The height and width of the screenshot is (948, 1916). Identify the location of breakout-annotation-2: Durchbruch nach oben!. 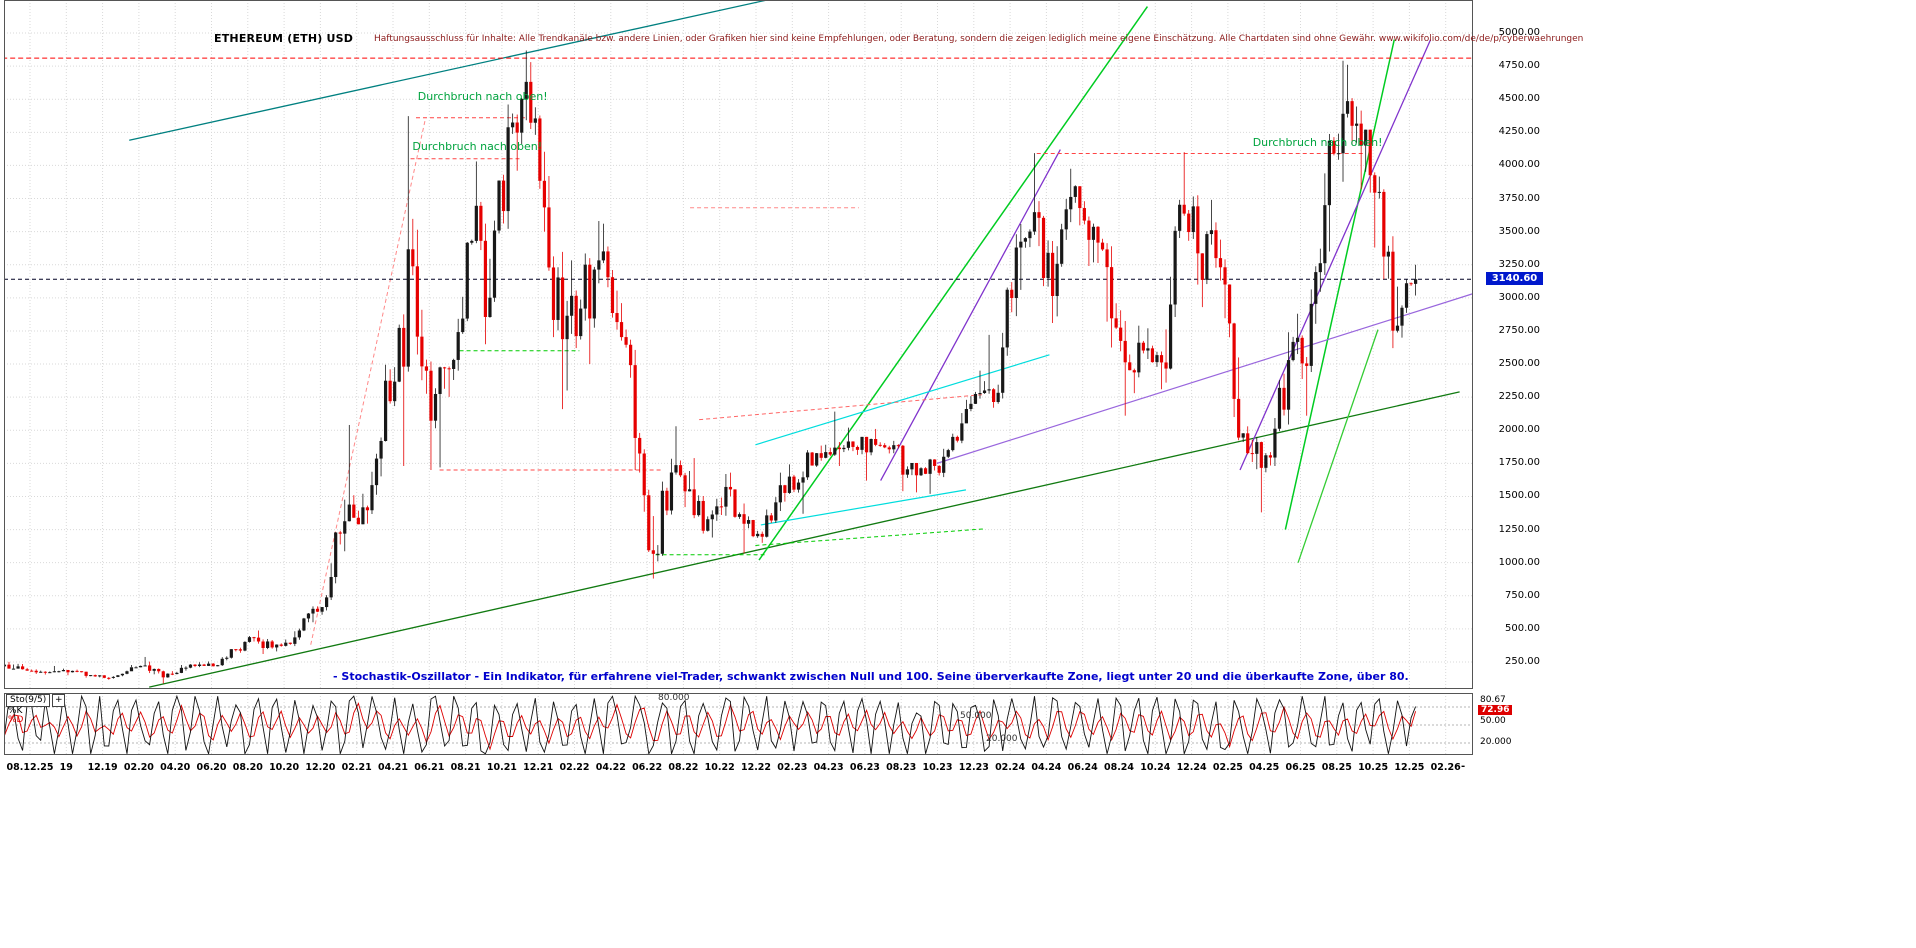
(477, 146).